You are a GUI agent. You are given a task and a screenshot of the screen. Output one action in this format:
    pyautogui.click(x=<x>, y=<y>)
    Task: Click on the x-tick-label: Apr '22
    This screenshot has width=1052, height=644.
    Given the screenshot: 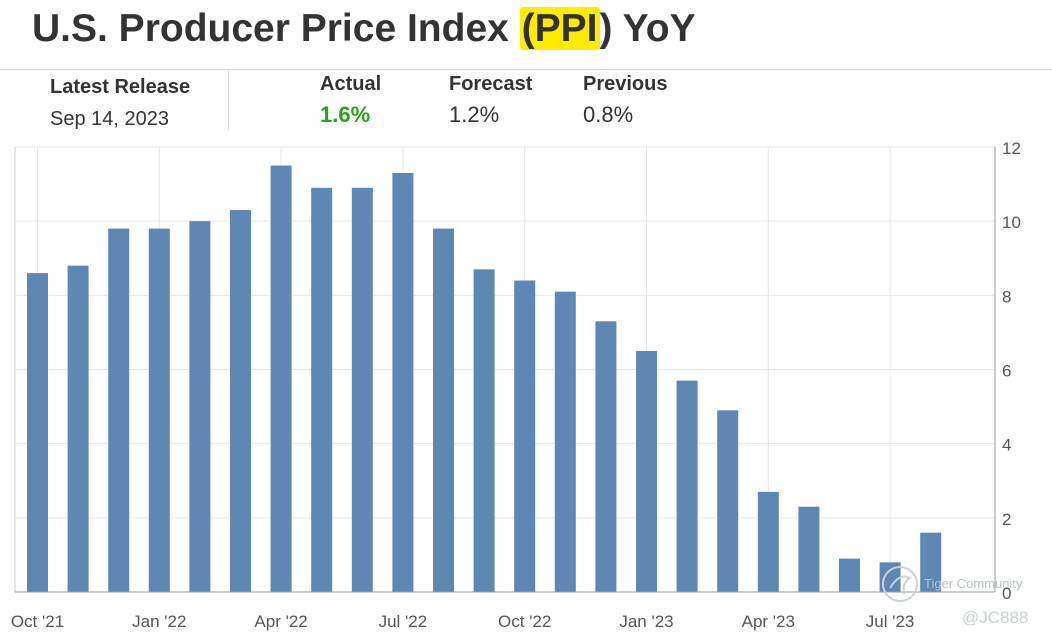 What is the action you would take?
    pyautogui.click(x=280, y=621)
    